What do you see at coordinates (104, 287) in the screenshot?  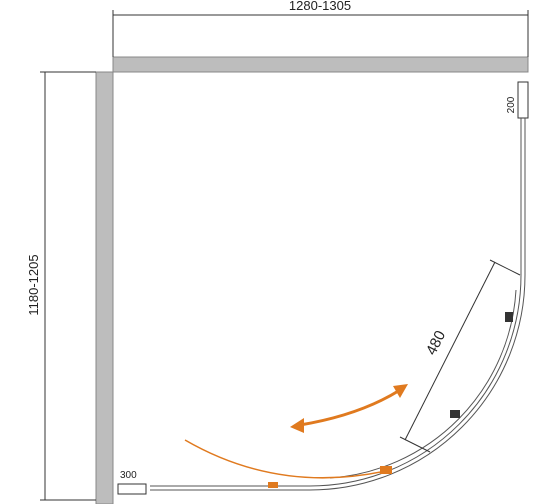 I see `left-wall` at bounding box center [104, 287].